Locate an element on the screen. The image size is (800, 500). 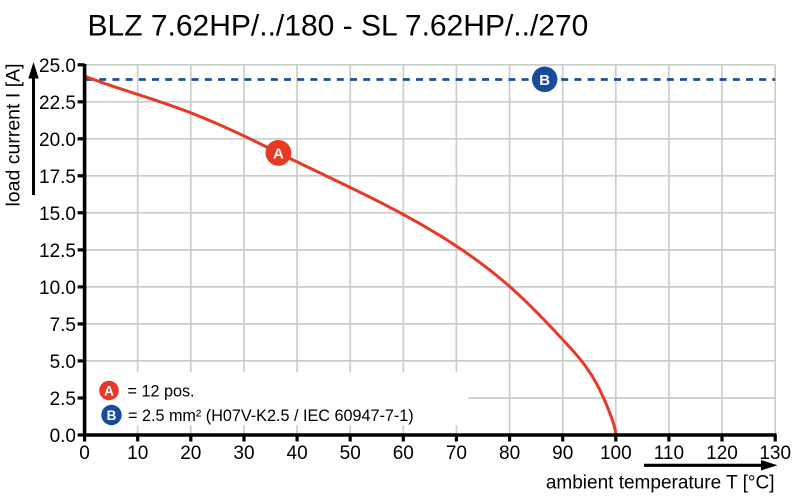
svg-text: 80 is located at coordinates (509, 453).